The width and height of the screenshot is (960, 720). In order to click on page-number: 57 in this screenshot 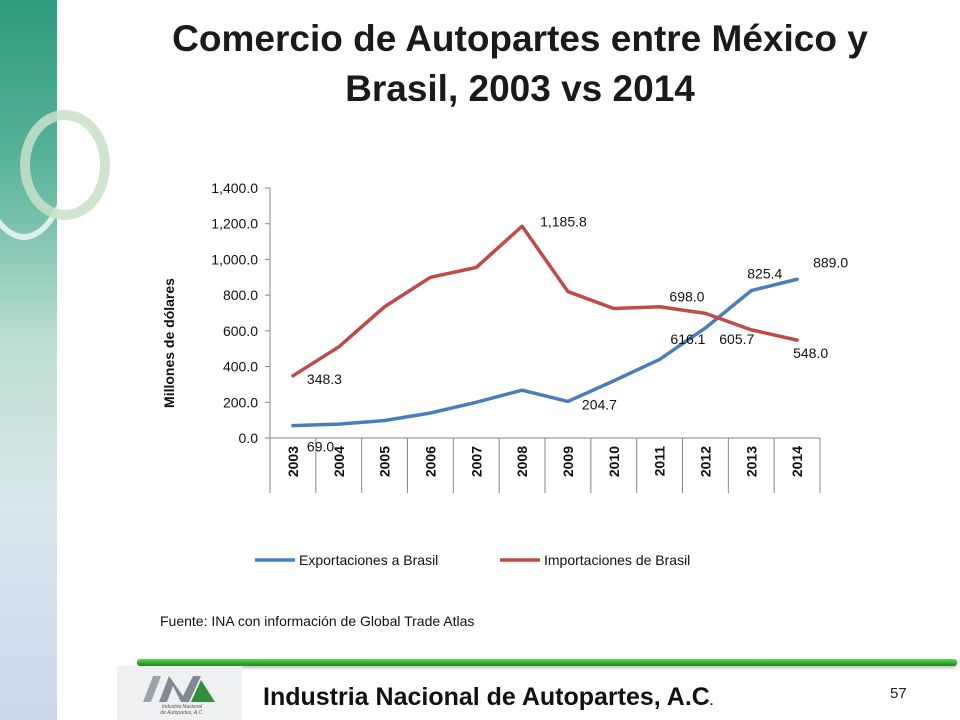, I will do `click(898, 693)`.